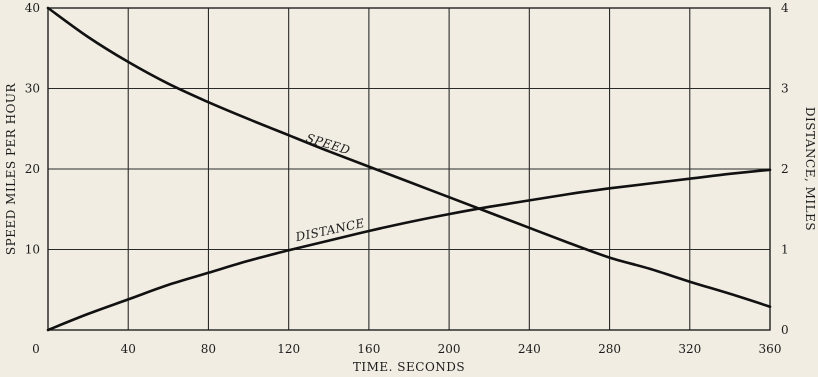 Image resolution: width=818 pixels, height=377 pixels. What do you see at coordinates (36, 349) in the screenshot?
I see `x-tick-label: 0` at bounding box center [36, 349].